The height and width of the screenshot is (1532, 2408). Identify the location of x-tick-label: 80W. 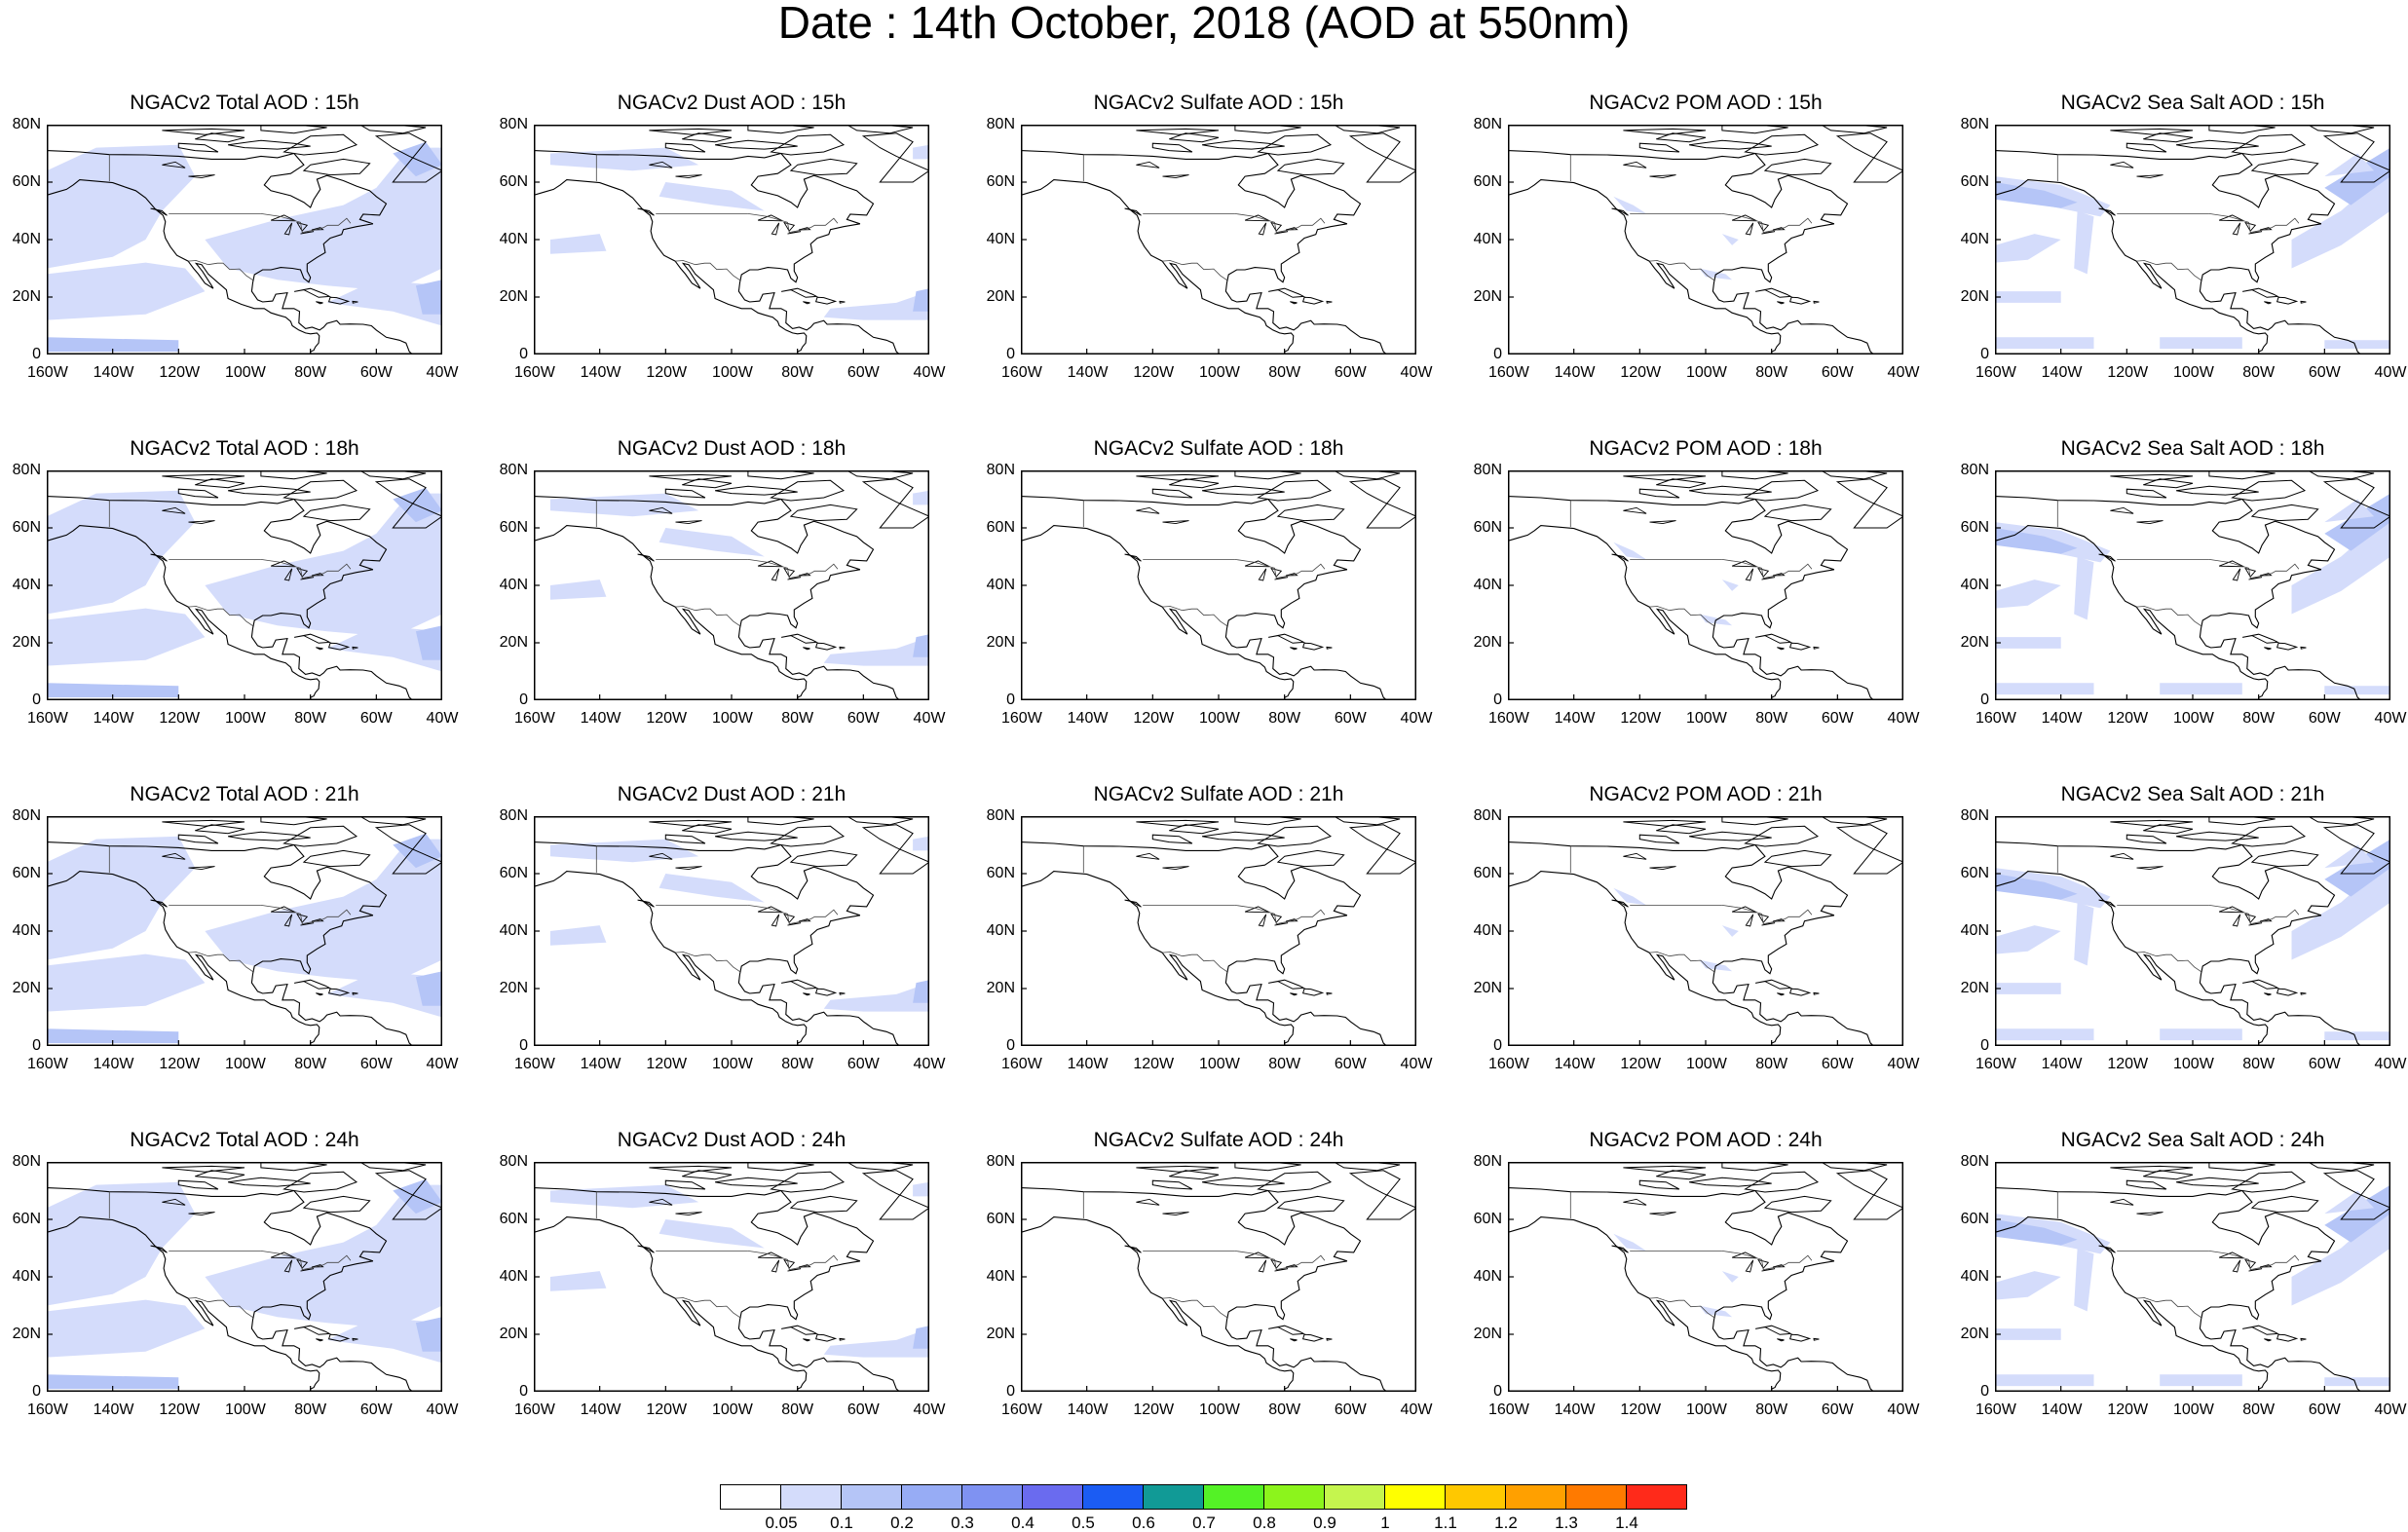
(1284, 1064).